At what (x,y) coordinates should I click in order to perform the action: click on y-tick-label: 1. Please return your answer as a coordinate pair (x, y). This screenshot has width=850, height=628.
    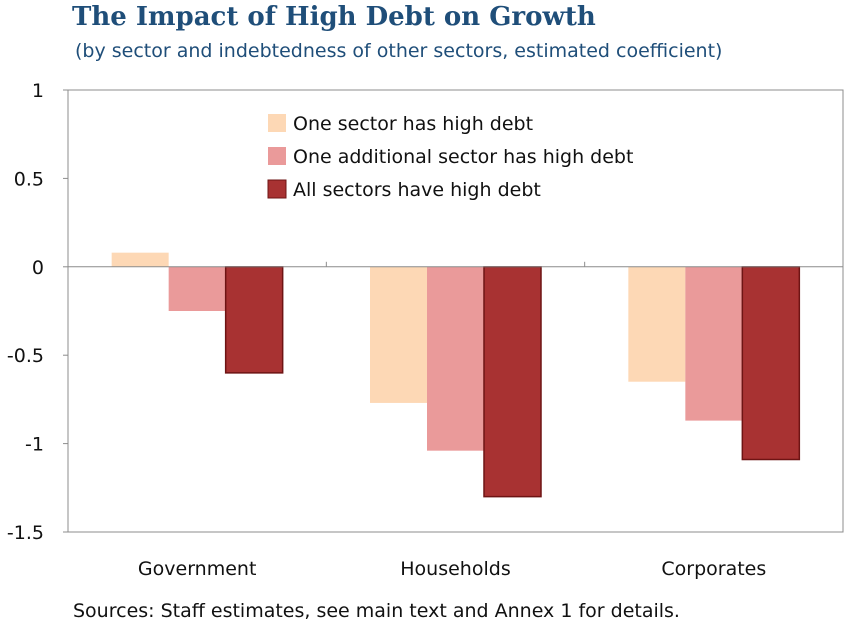
    Looking at the image, I should click on (38, 91).